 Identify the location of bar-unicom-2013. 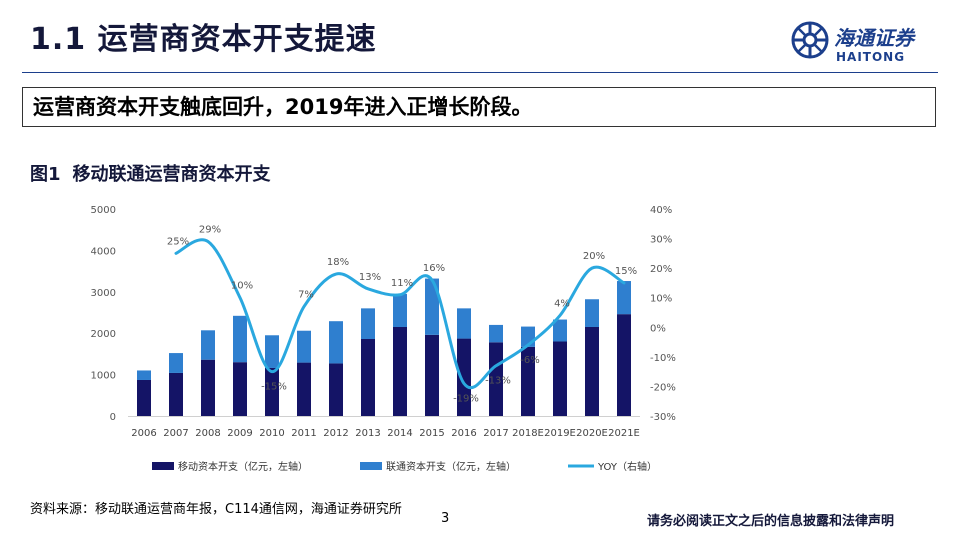
(368, 323).